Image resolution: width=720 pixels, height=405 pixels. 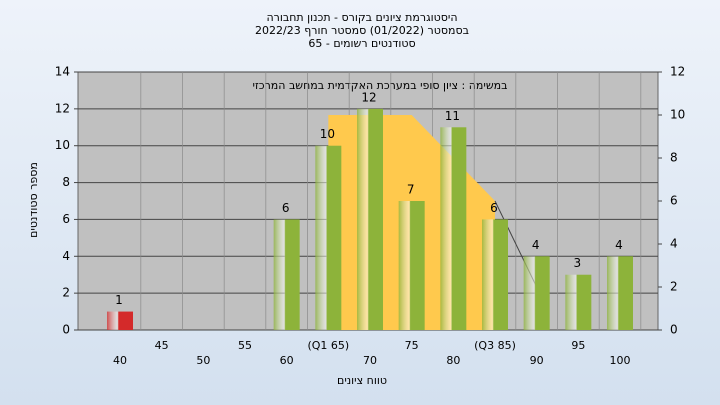 What do you see at coordinates (361, 43) in the screenshot?
I see `chart-subtitle: סטודנטים רשומים - 65` at bounding box center [361, 43].